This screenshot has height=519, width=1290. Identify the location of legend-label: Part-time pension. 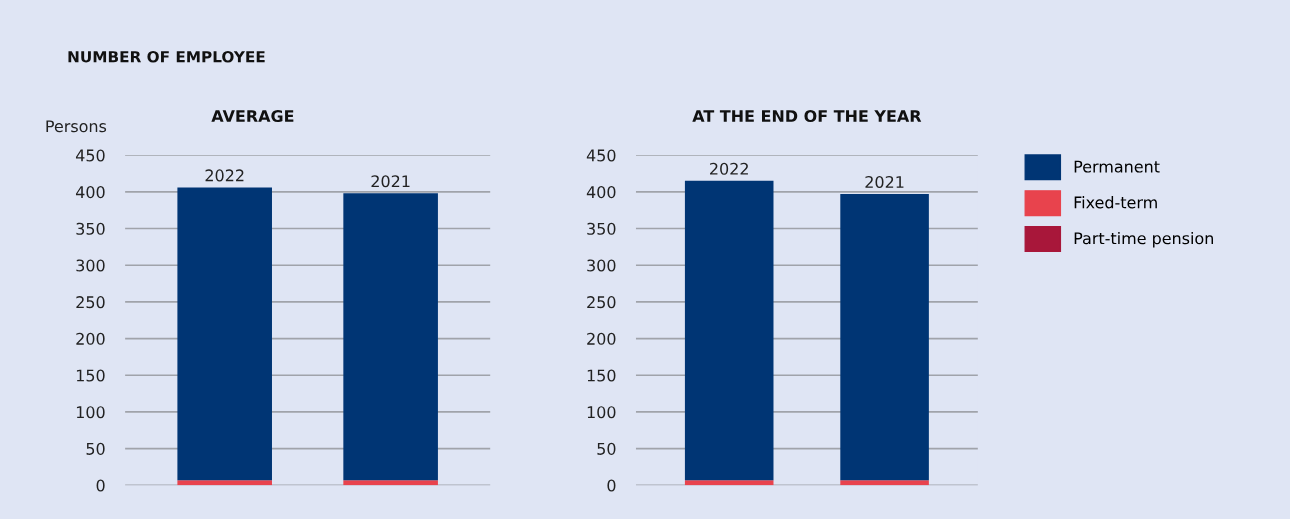
(1143, 239).